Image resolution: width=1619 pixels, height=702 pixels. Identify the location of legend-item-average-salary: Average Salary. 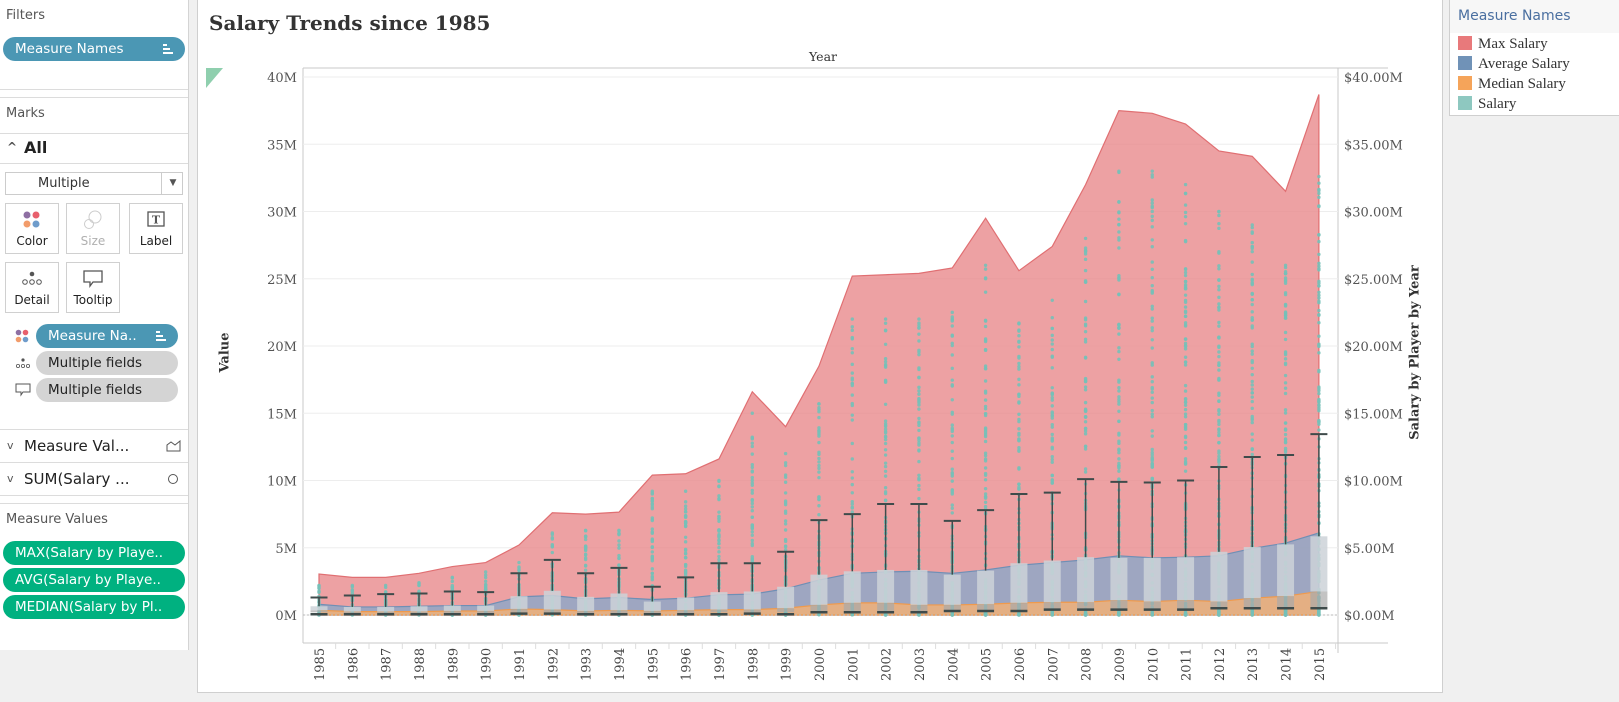
(1514, 64).